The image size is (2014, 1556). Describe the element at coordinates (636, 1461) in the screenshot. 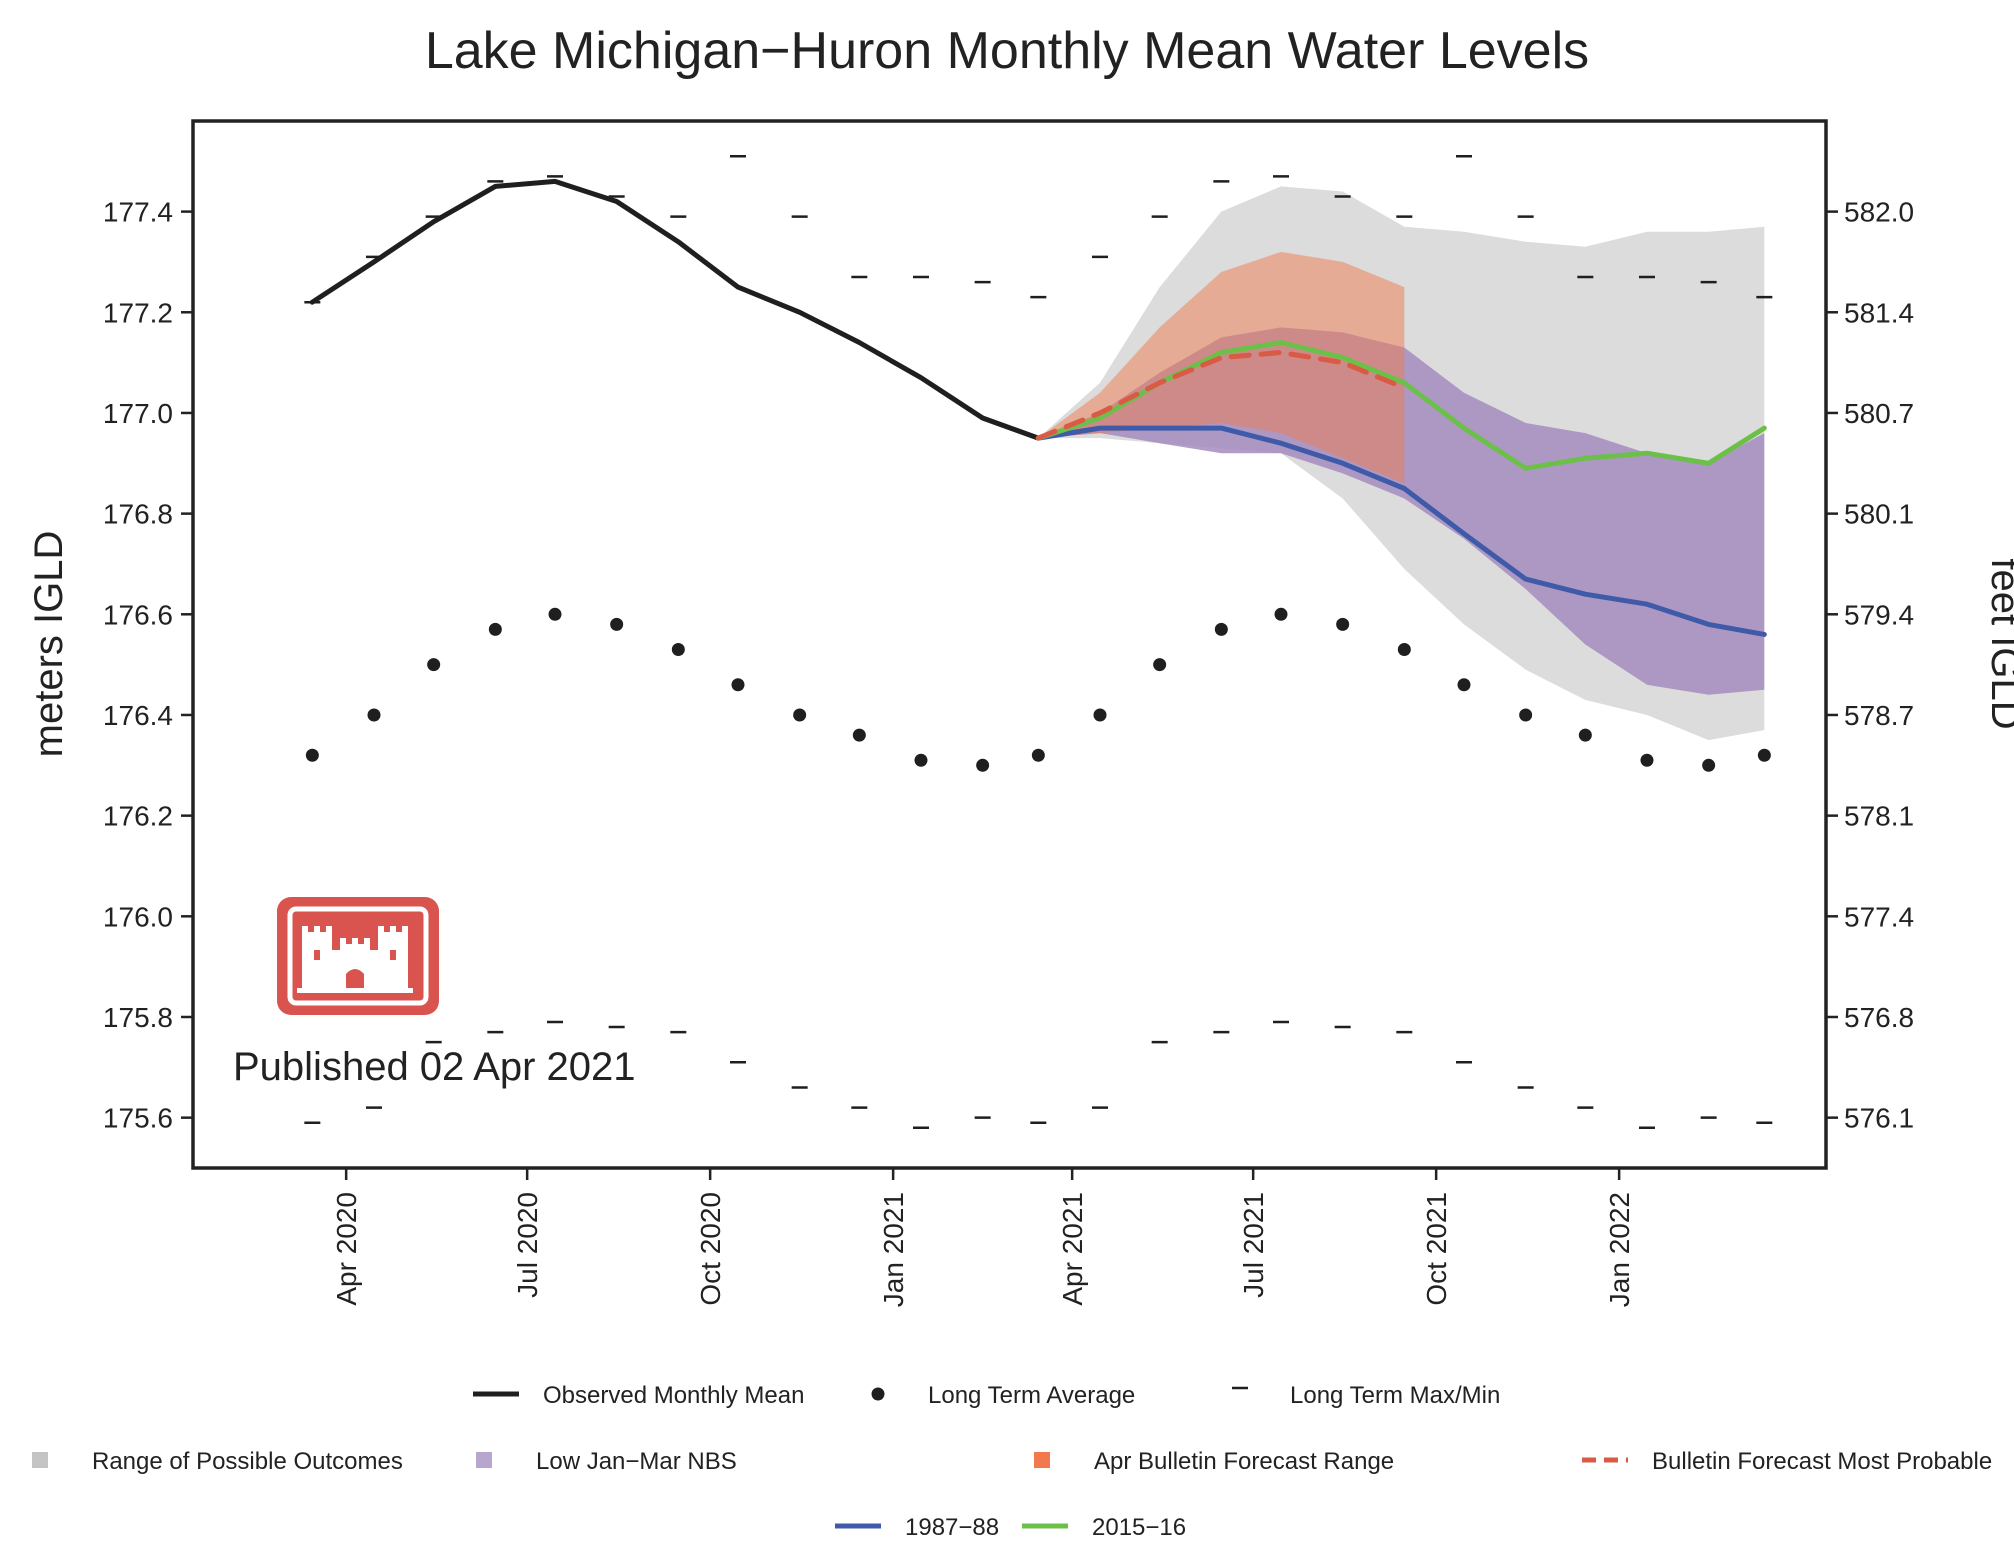

I see `legend-label: Low Jan−Mar NBS` at that location.